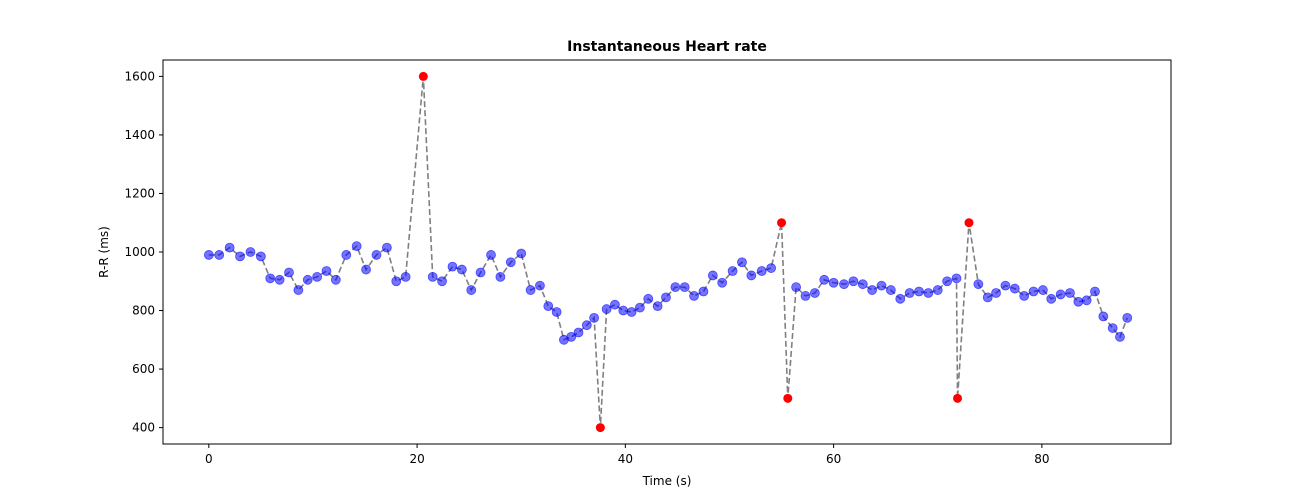 The height and width of the screenshot is (500, 1300). Describe the element at coordinates (139, 76) in the screenshot. I see `y-tick-label: 1600` at that location.